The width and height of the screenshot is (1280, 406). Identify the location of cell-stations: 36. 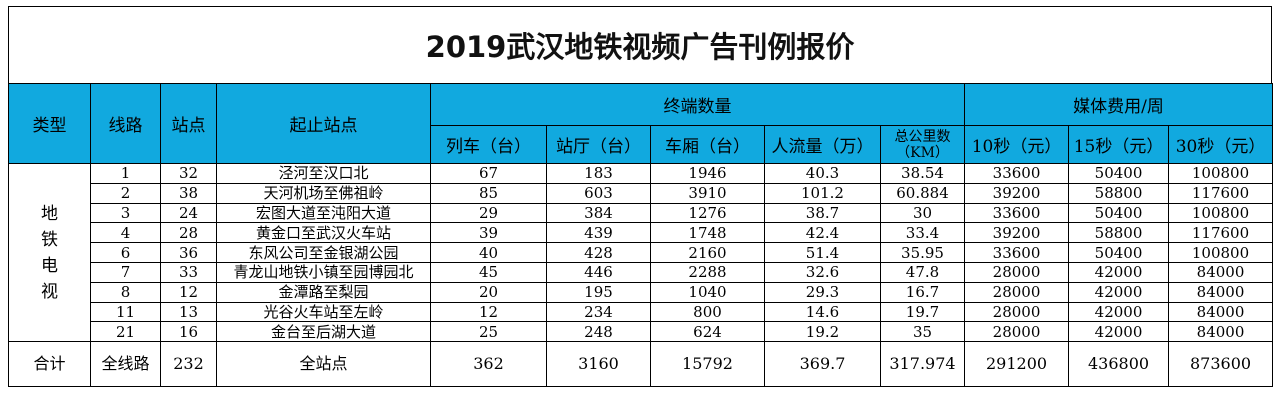
(188, 252).